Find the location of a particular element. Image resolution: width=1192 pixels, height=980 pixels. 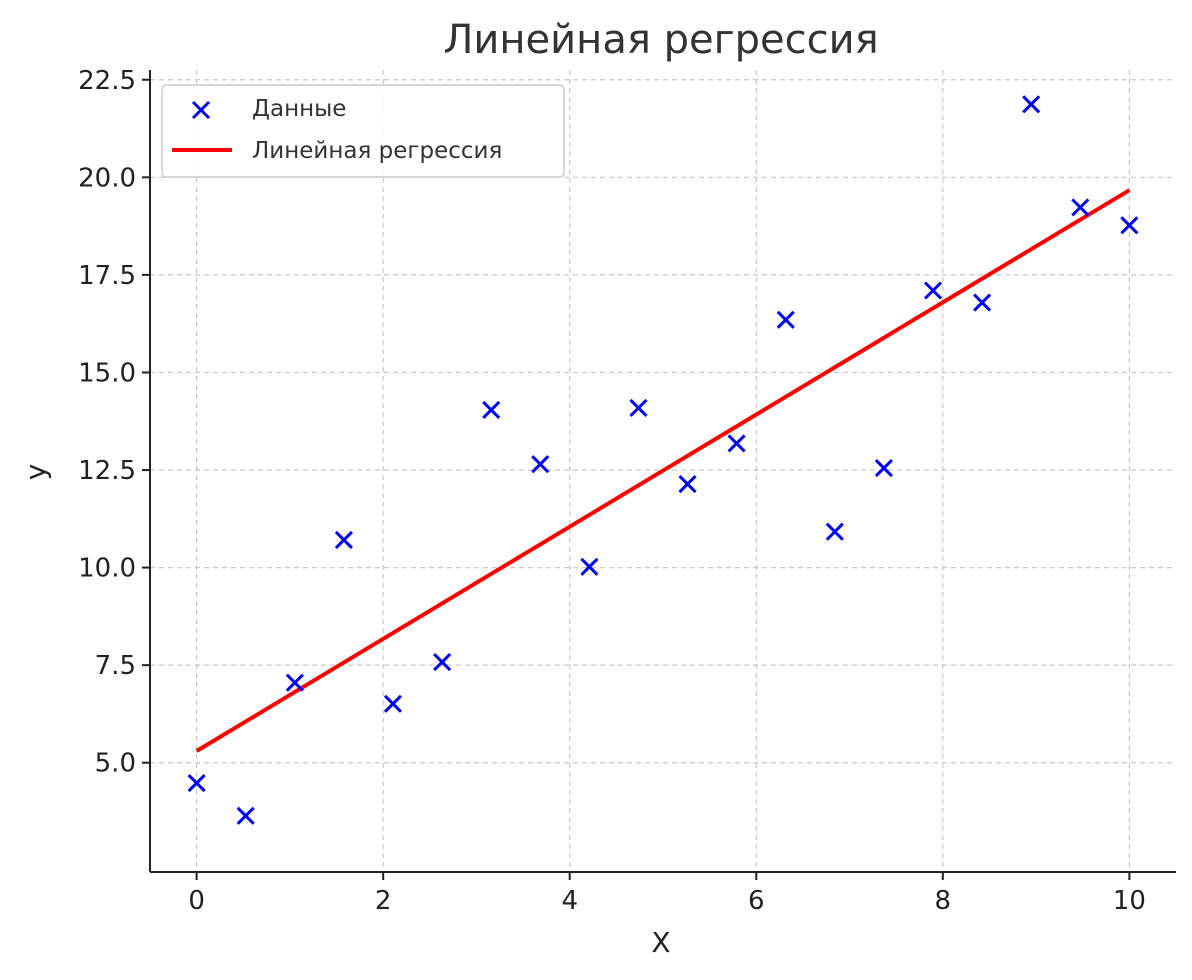

legend-label-data: Данные is located at coordinates (299, 109).